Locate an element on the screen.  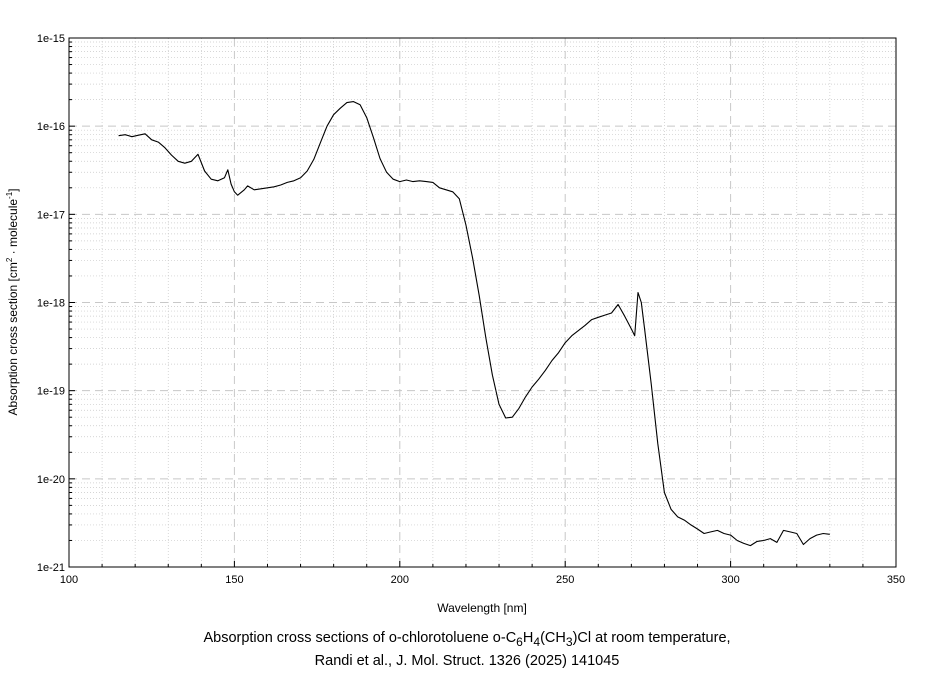
caption-sub-4: 4 is located at coordinates (537, 641).